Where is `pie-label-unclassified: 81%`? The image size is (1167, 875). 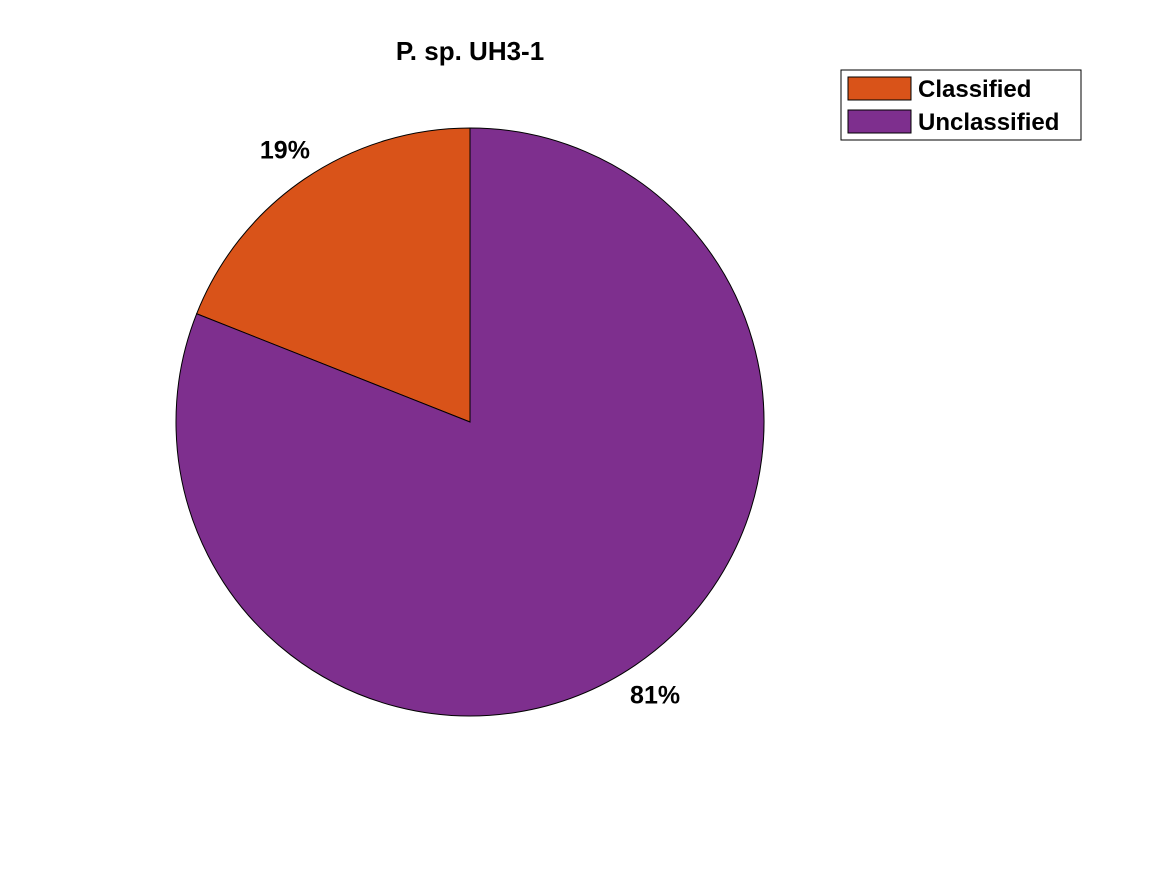 pie-label-unclassified: 81% is located at coordinates (655, 695).